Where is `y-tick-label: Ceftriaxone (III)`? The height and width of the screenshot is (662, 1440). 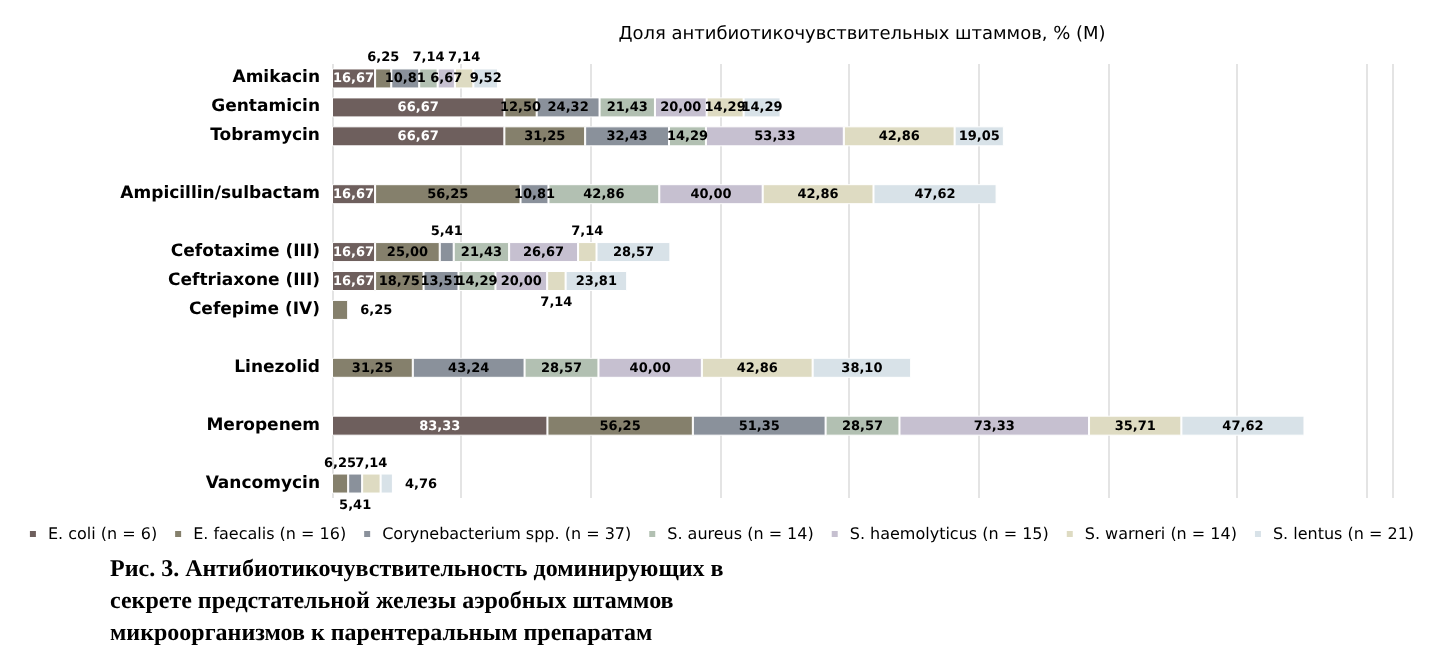
y-tick-label: Ceftriaxone (III) is located at coordinates (244, 281).